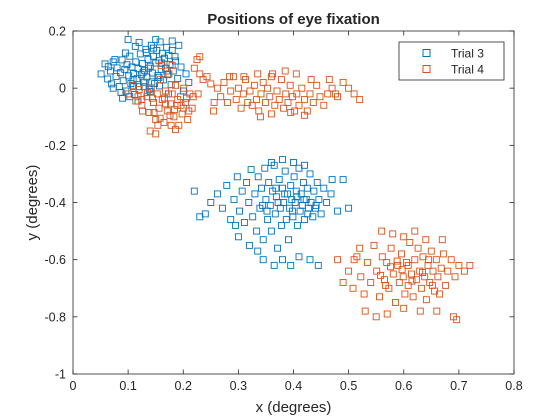 This screenshot has height=420, width=560. I want to click on legend-entry-trial-3: Trial 3, so click(467, 54).